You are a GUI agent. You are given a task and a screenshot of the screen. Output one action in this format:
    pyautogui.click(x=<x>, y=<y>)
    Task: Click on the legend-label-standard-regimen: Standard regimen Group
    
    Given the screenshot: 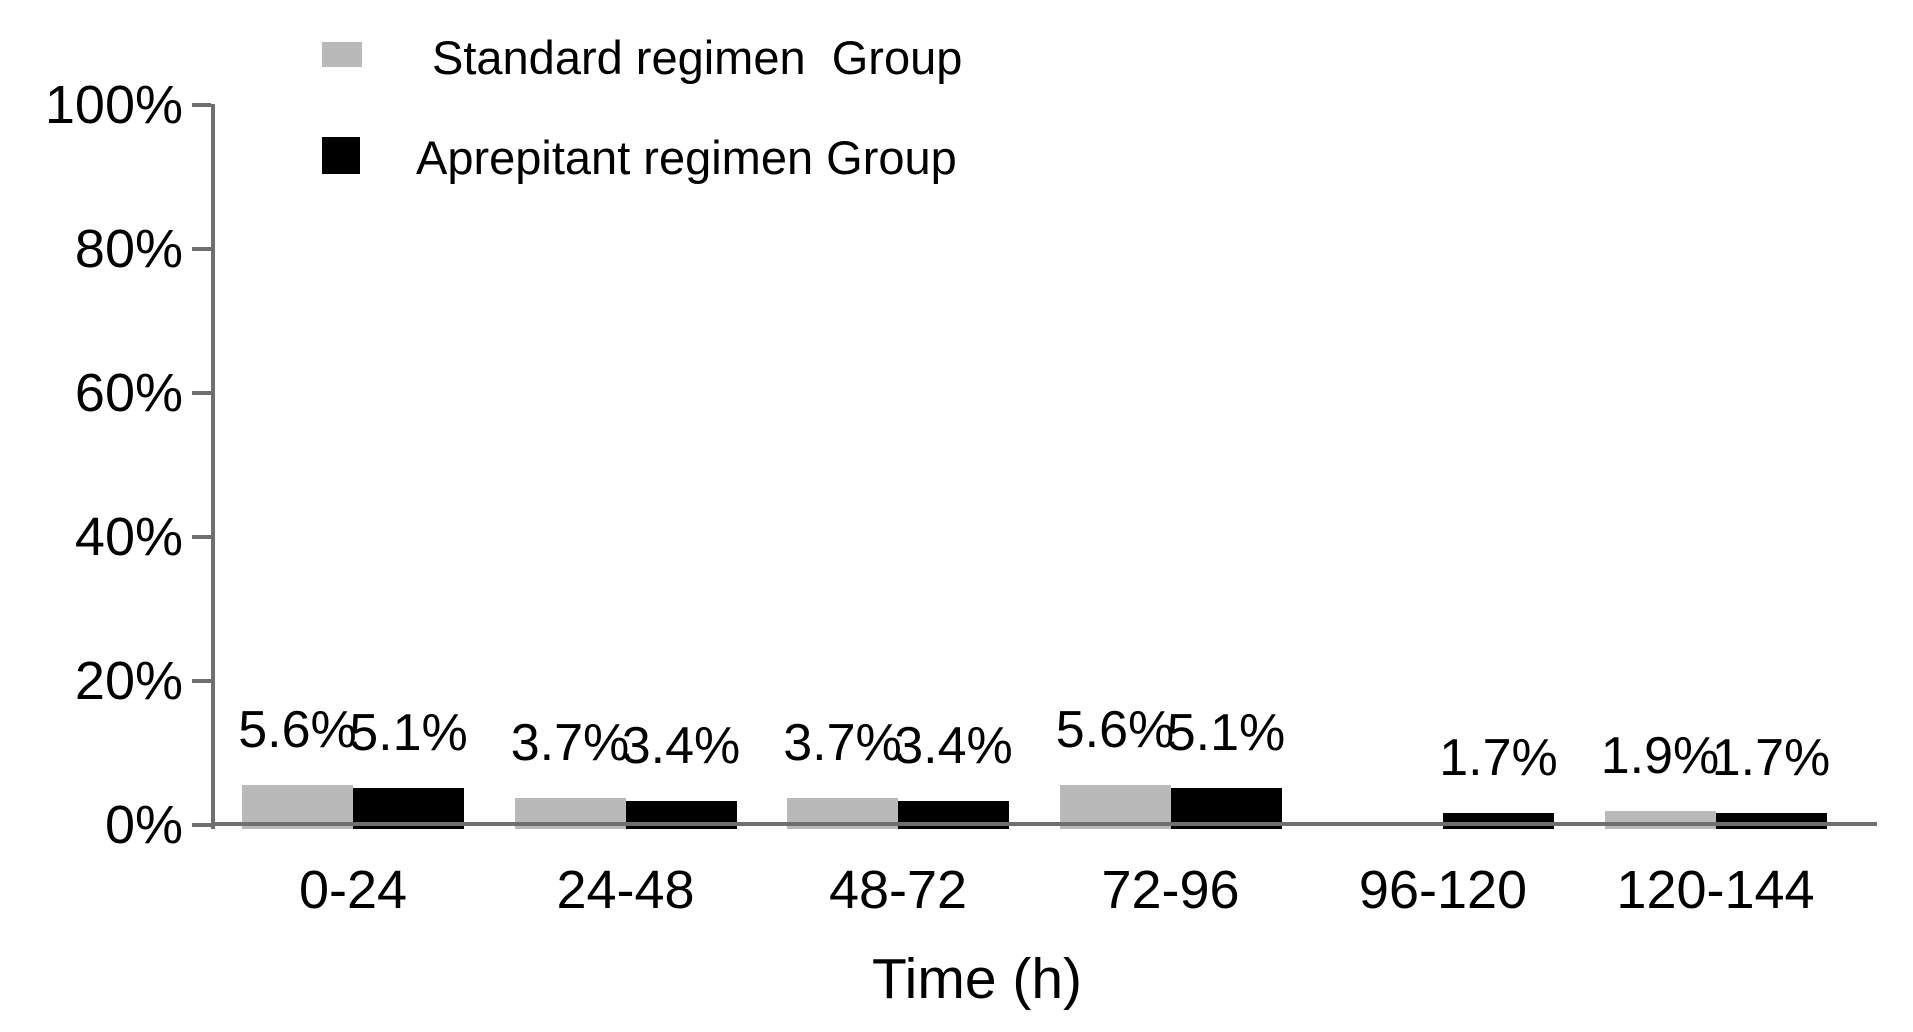 What is the action you would take?
    pyautogui.click(x=697, y=57)
    